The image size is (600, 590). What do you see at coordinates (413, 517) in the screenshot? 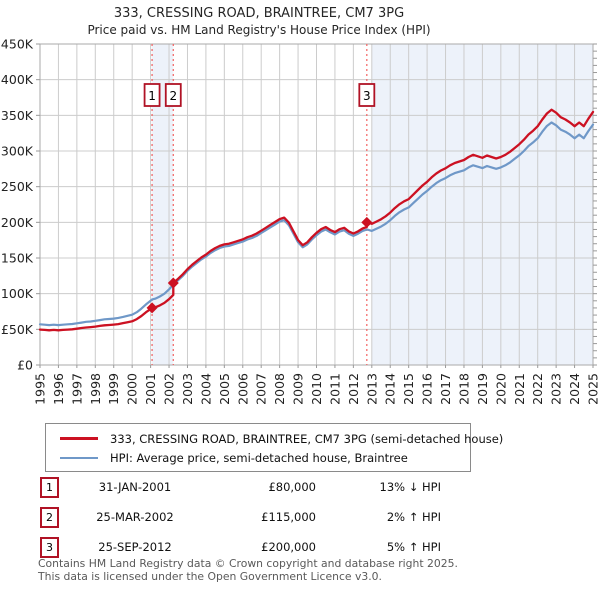
I see `sale-hpi-delta: 2% ↑ HPI` at bounding box center [413, 517].